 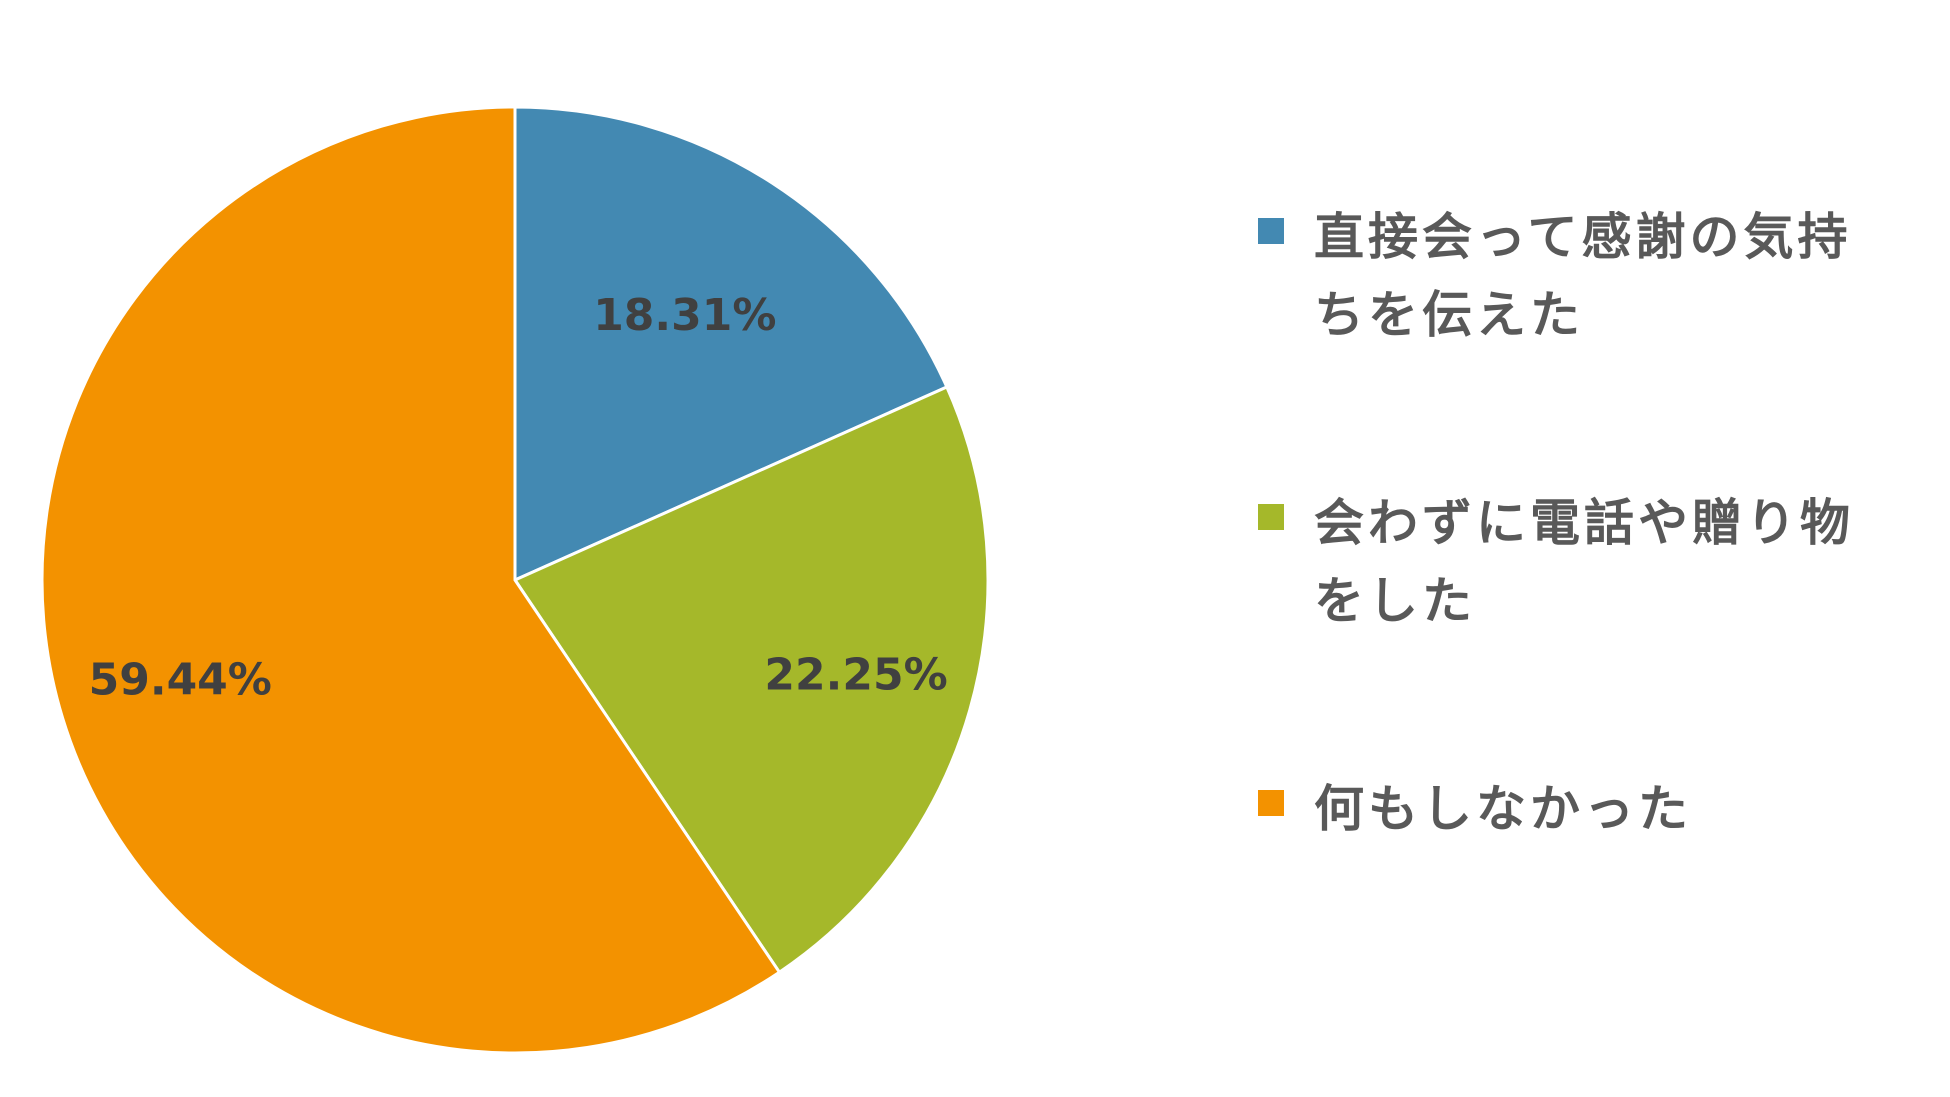 I want to click on data-label-call-or-gift: 22.25%, so click(x=855, y=675).